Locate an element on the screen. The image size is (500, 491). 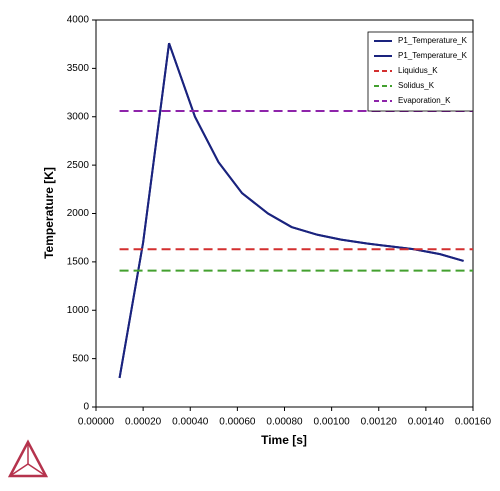
y-tick-label: 1000 is located at coordinates (78, 310).